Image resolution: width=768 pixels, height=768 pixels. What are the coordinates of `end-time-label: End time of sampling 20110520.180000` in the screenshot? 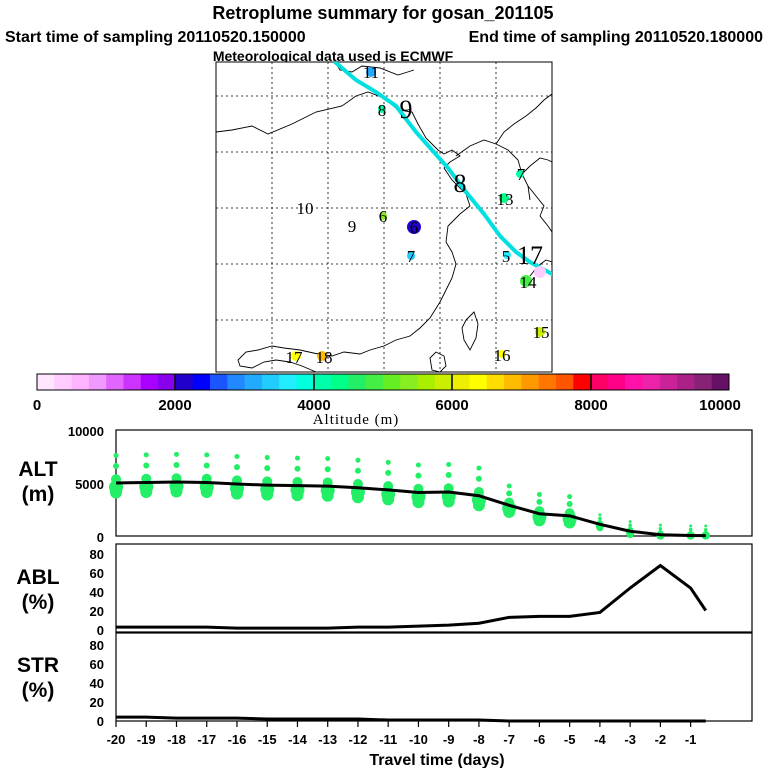 It's located at (616, 37).